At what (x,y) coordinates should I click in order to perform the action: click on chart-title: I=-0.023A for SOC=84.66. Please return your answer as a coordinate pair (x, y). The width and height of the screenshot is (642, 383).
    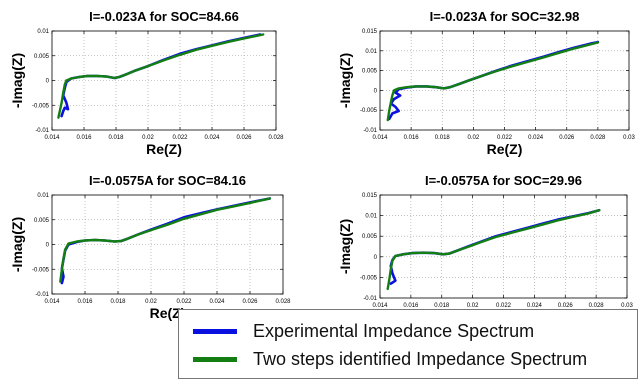
    Looking at the image, I should click on (164, 16).